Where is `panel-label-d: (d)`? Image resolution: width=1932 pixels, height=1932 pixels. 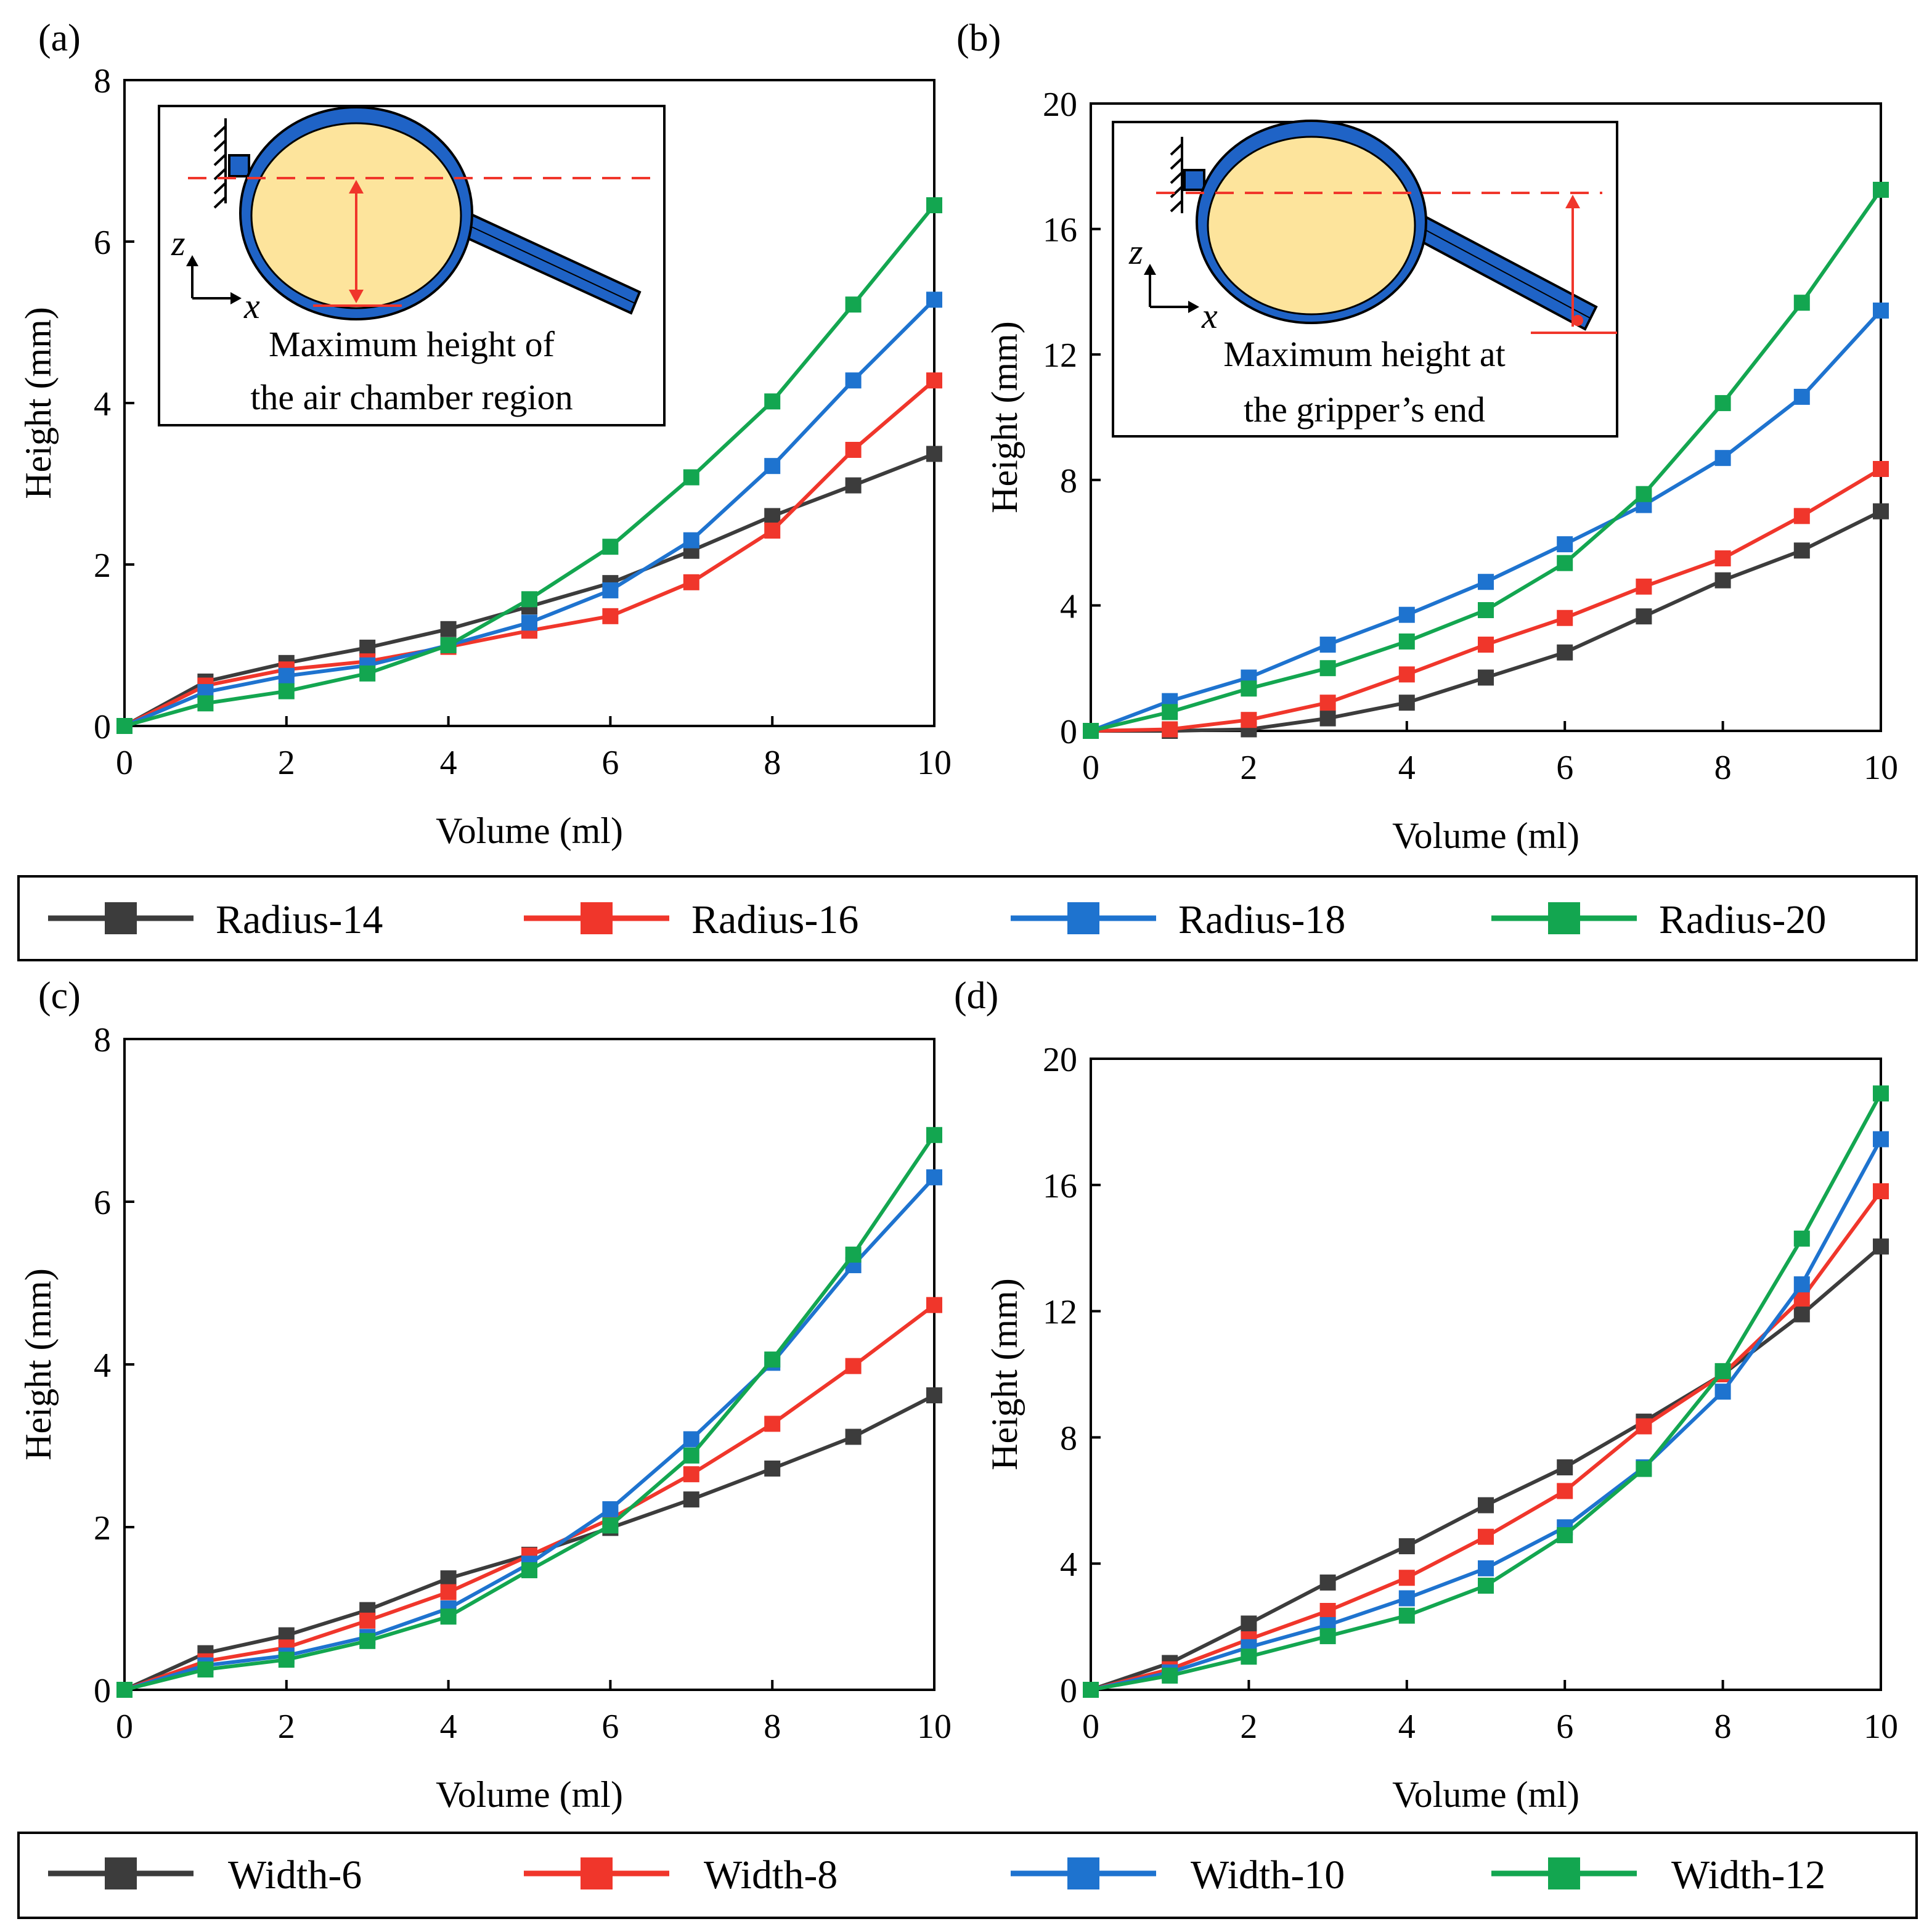 panel-label-d: (d) is located at coordinates (976, 996).